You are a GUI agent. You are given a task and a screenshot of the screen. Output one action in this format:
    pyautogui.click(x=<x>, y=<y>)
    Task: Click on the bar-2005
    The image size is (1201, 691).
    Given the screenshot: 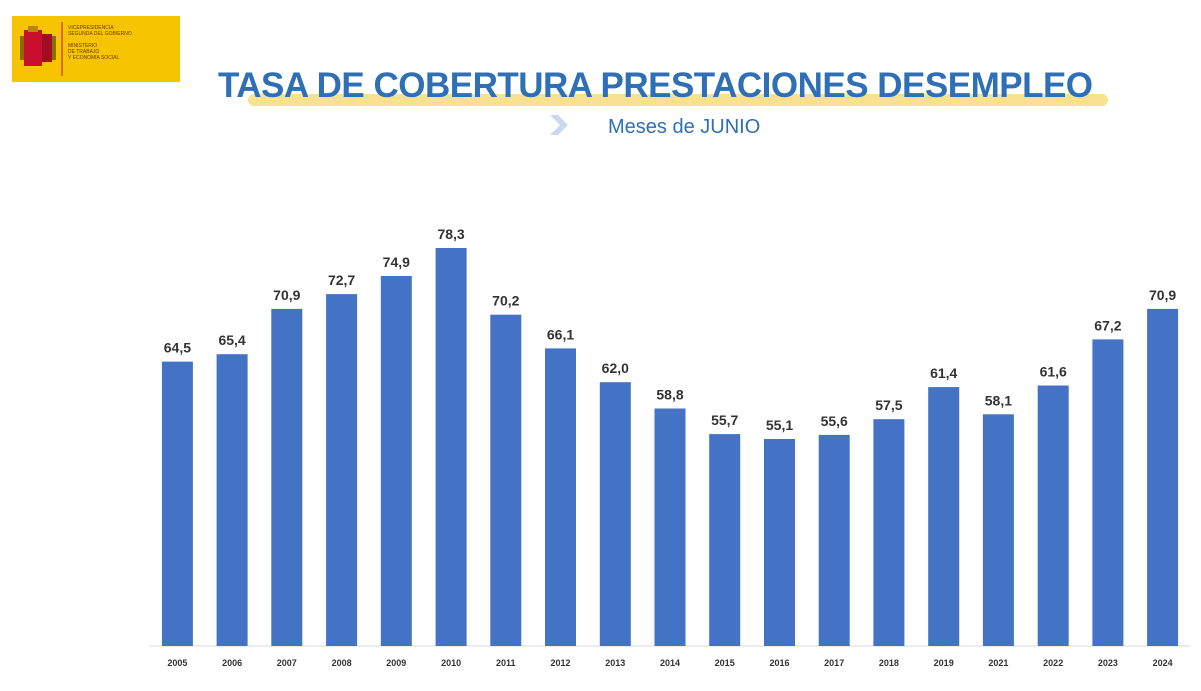 What is the action you would take?
    pyautogui.click(x=177, y=503)
    